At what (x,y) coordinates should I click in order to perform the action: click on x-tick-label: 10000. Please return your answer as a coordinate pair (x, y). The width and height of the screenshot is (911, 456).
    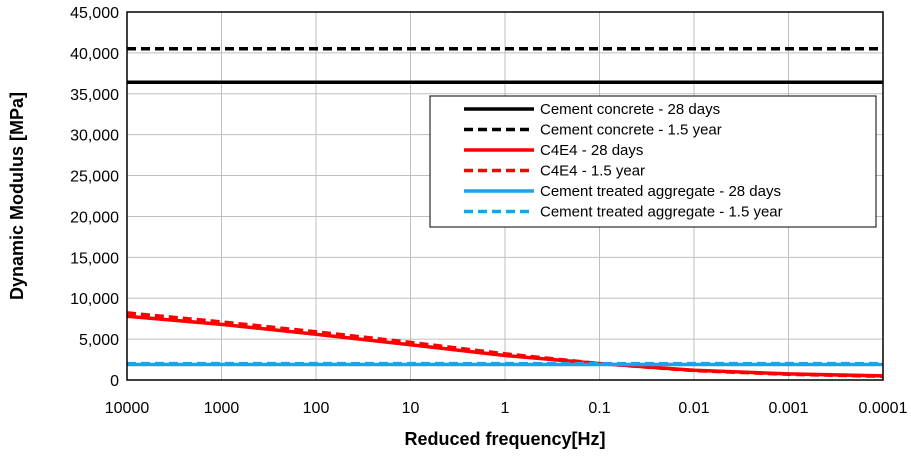
    Looking at the image, I should click on (127, 408).